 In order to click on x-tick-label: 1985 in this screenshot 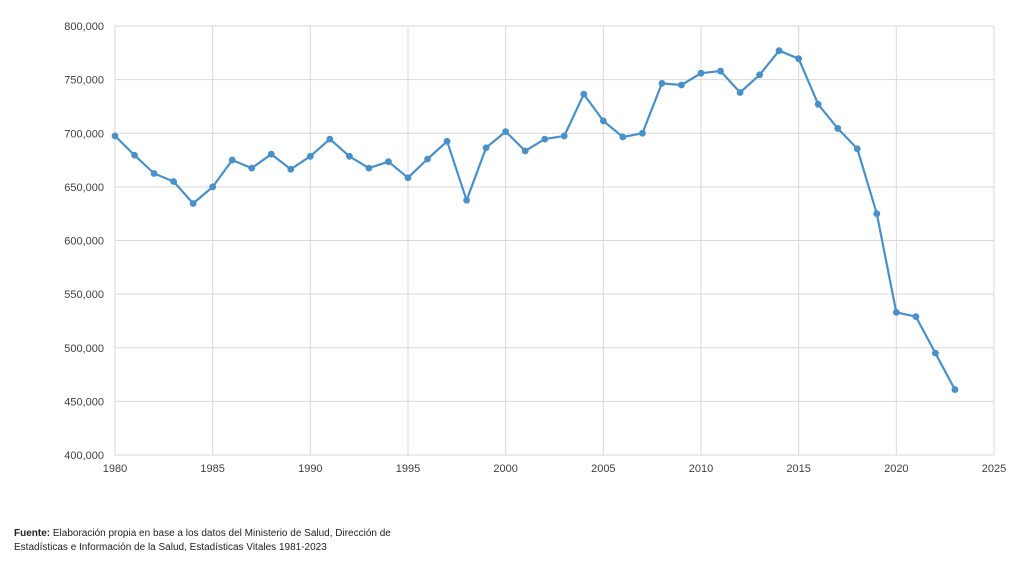, I will do `click(212, 469)`.